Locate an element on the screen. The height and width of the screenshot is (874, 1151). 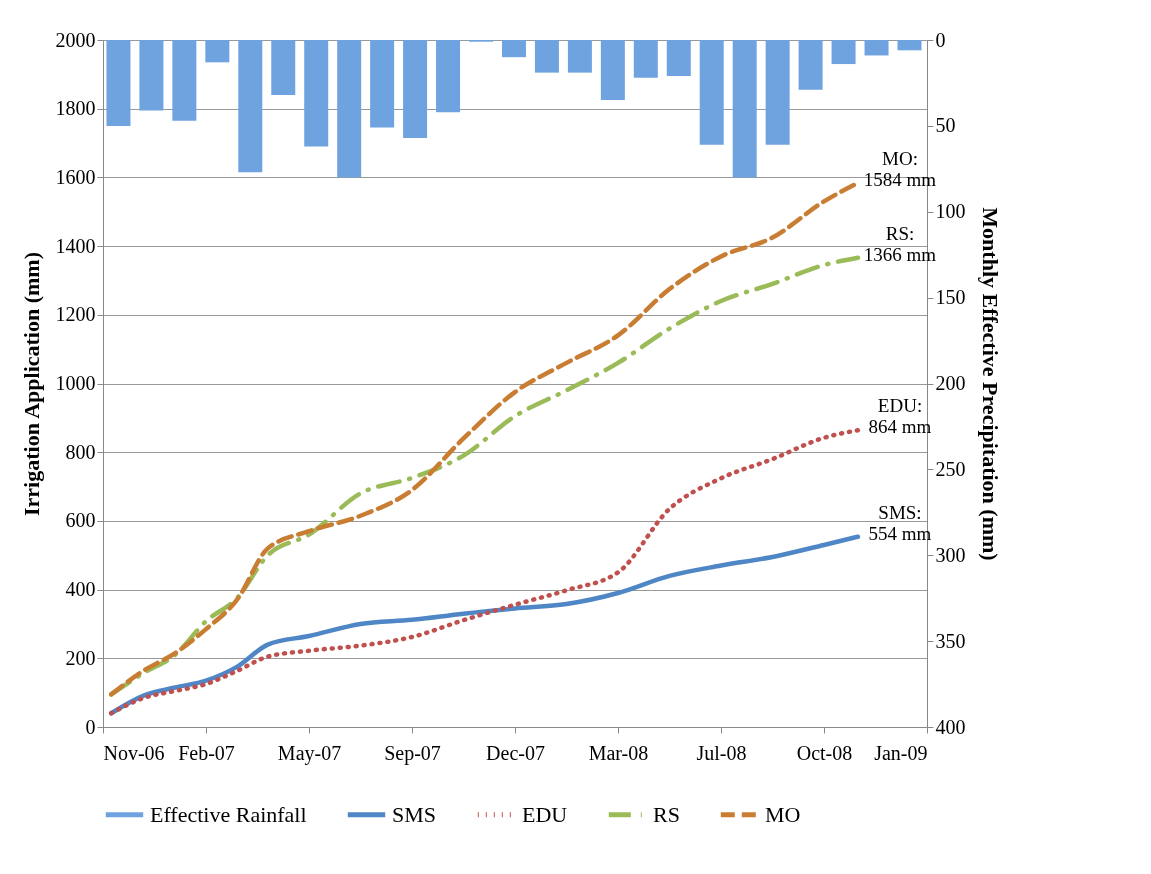
y2-tick-label: 400 is located at coordinates (950, 726).